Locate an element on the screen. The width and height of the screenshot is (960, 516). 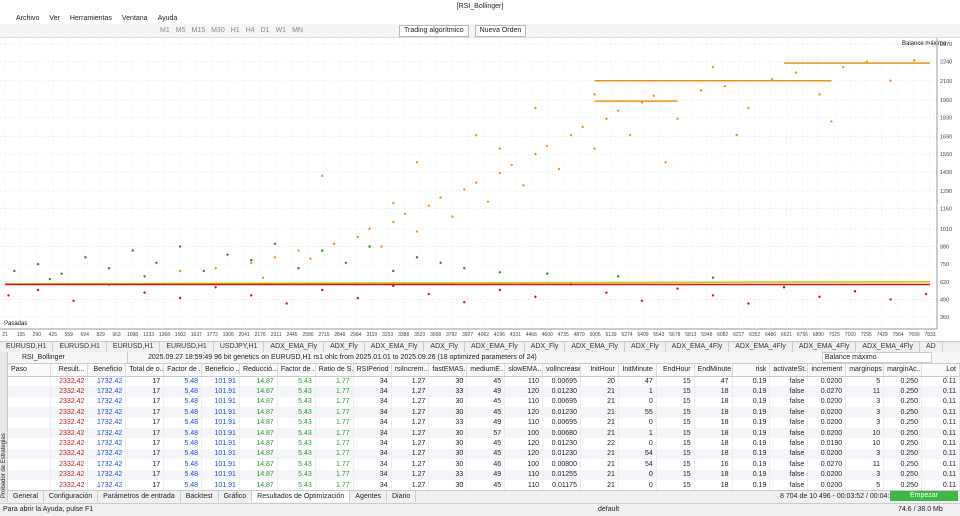
timeframe-button: M1 is located at coordinates (165, 30).